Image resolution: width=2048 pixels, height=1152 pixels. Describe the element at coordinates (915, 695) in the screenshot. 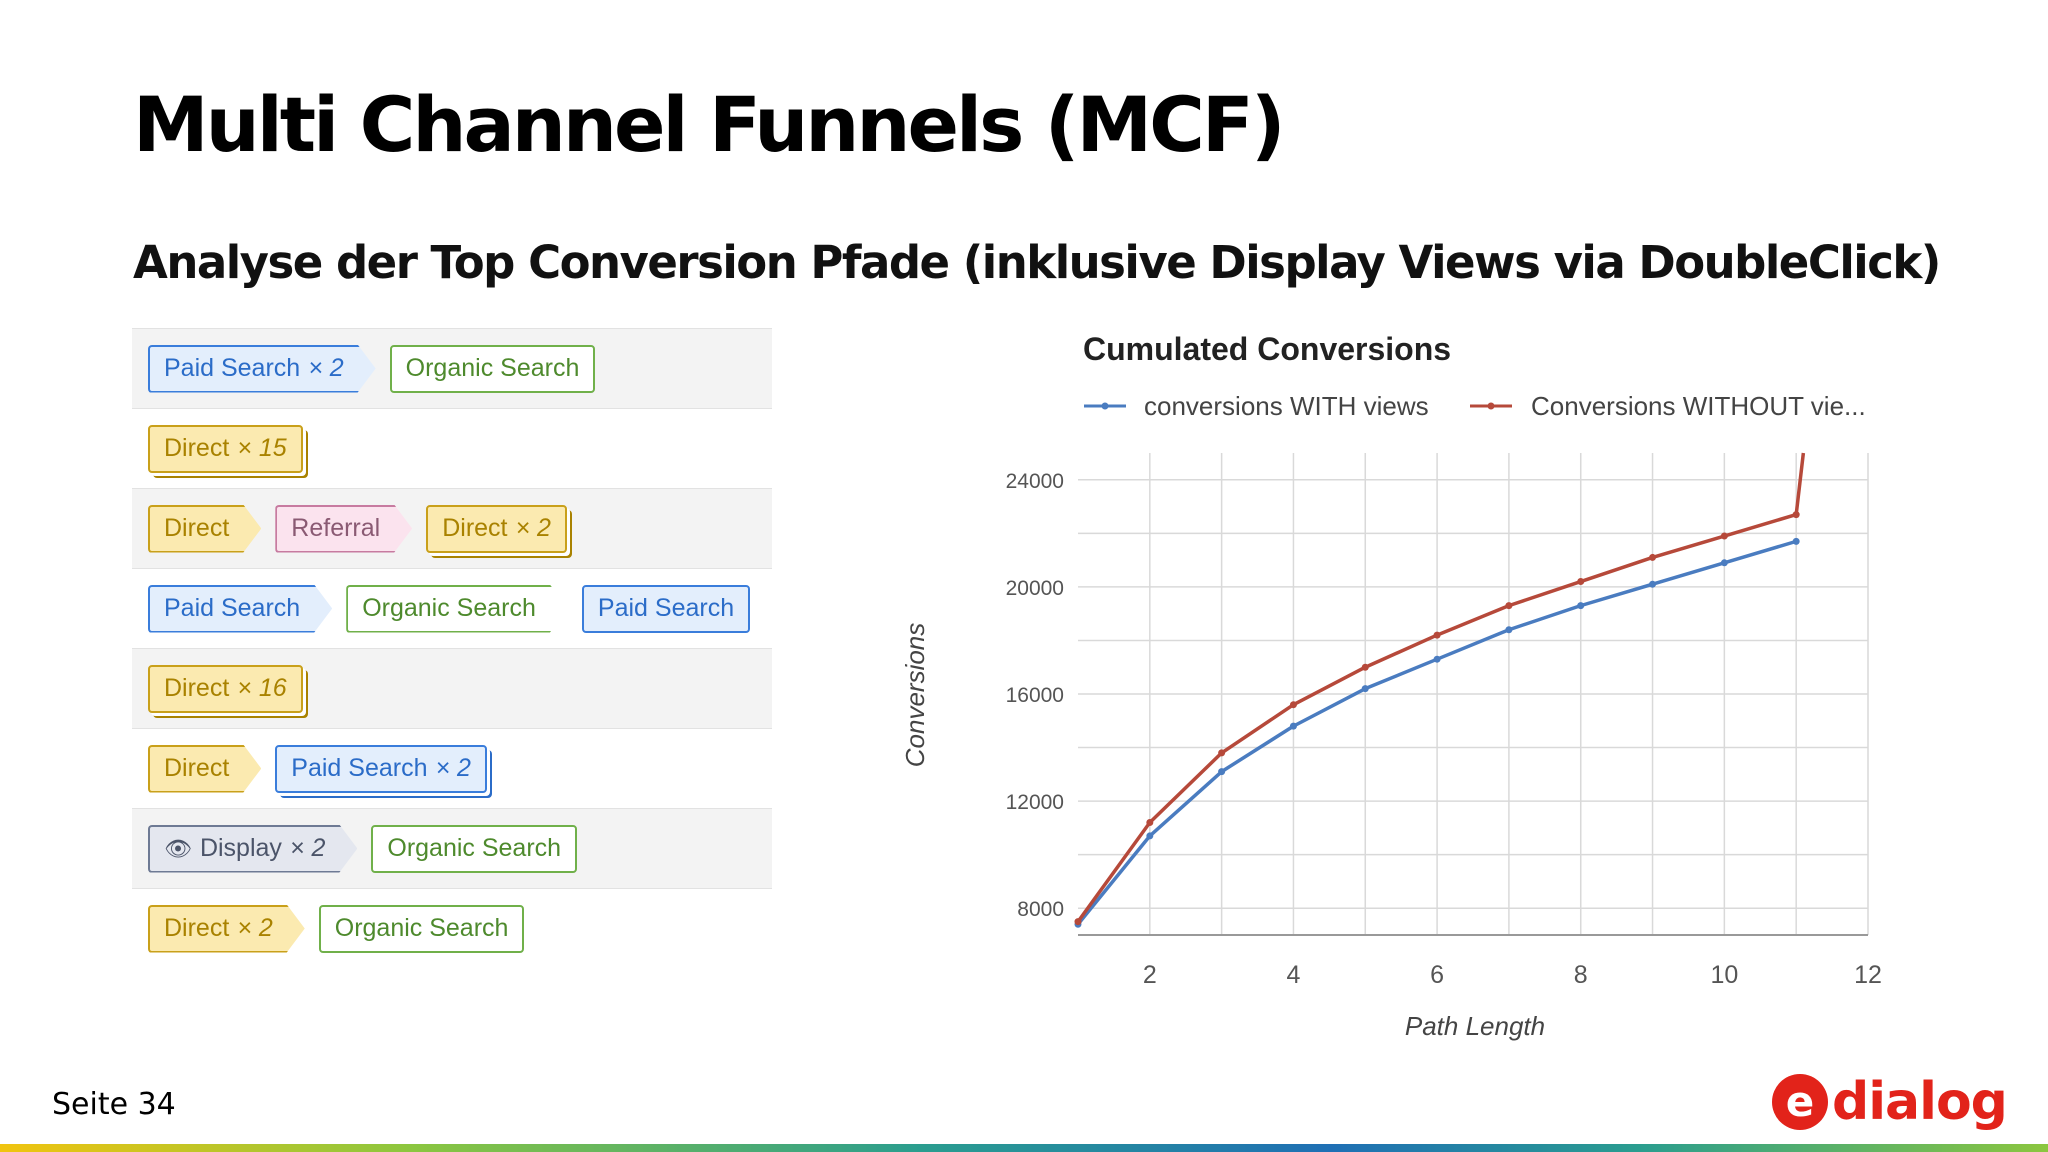

I see `y-axis-label: Conversions` at that location.